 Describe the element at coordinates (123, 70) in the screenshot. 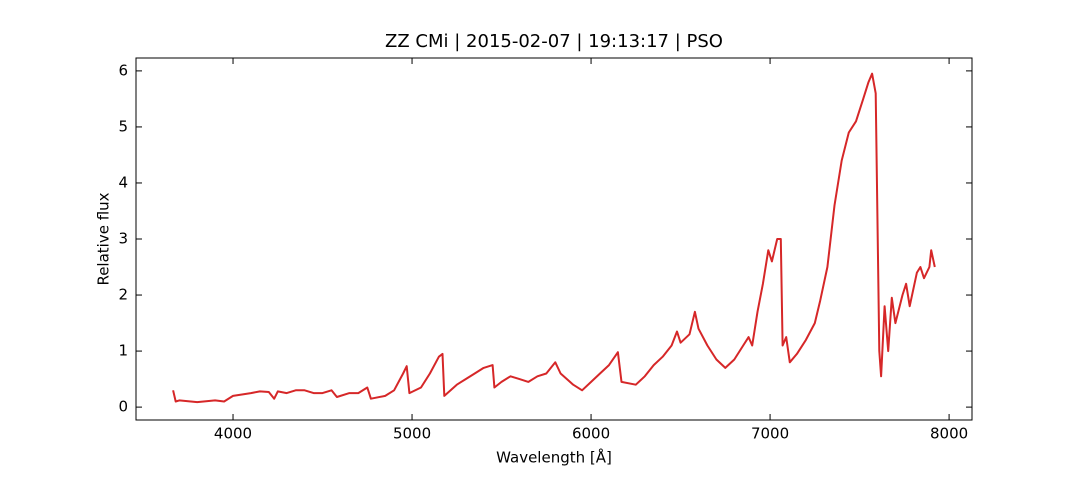

I see `y-tick-label: 6` at that location.